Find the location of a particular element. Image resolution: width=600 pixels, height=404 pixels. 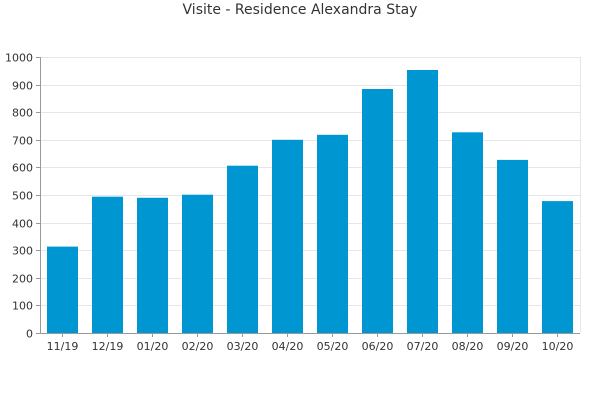

x-tick-label: 11/19 is located at coordinates (63, 346).